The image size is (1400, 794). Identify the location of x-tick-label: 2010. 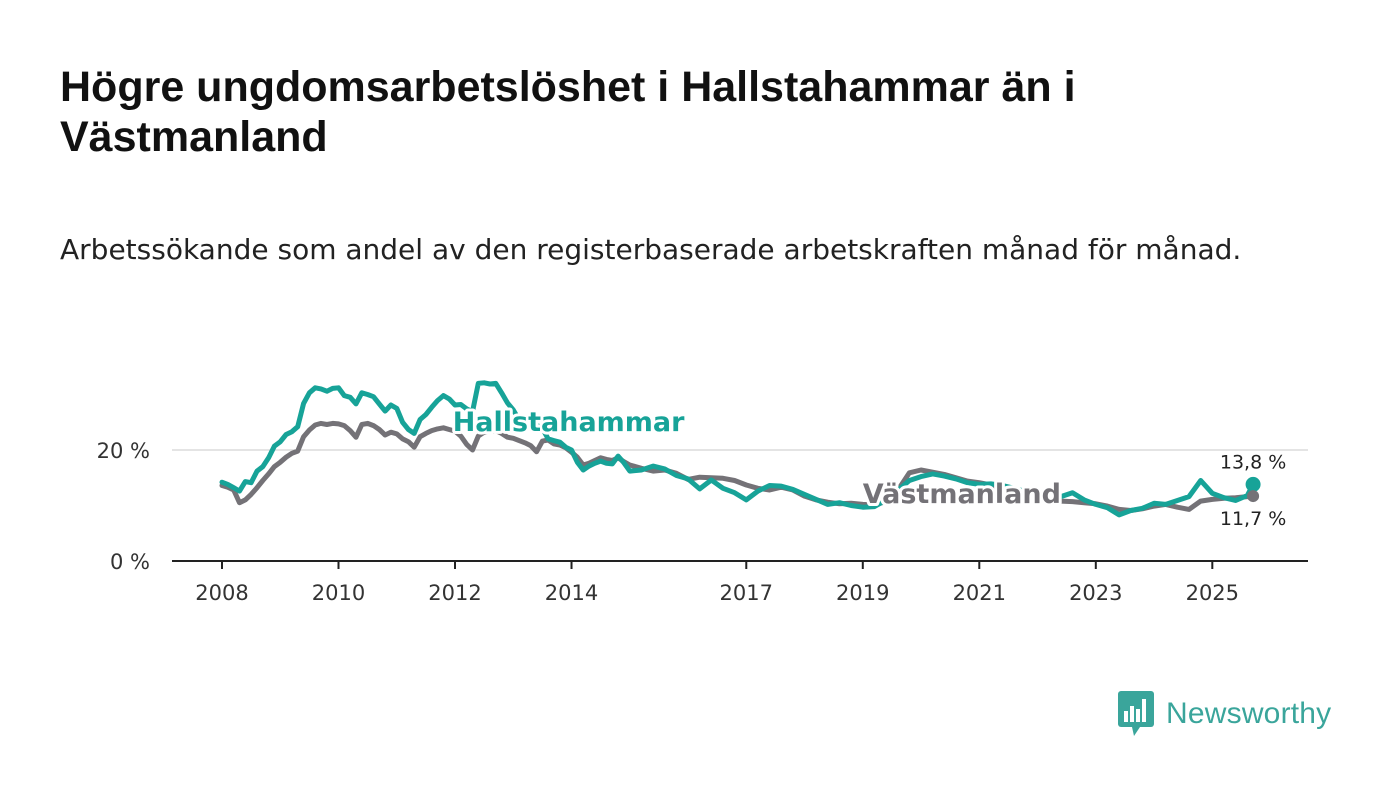
(338, 593).